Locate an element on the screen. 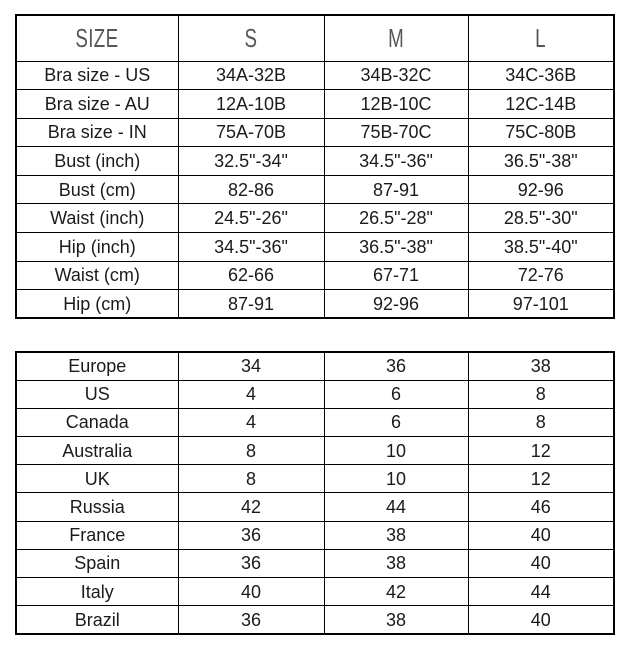  size-s-label: S is located at coordinates (251, 38).